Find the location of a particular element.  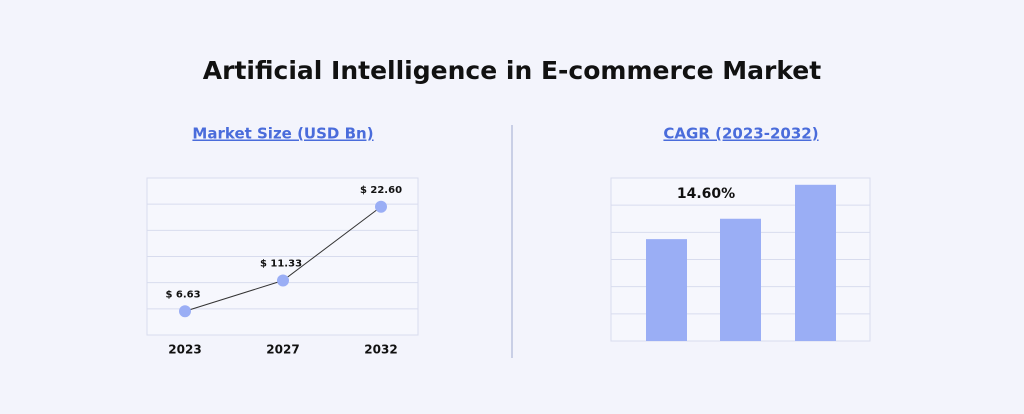

chart-title: Market Size (USD Bn) is located at coordinates (282, 134).